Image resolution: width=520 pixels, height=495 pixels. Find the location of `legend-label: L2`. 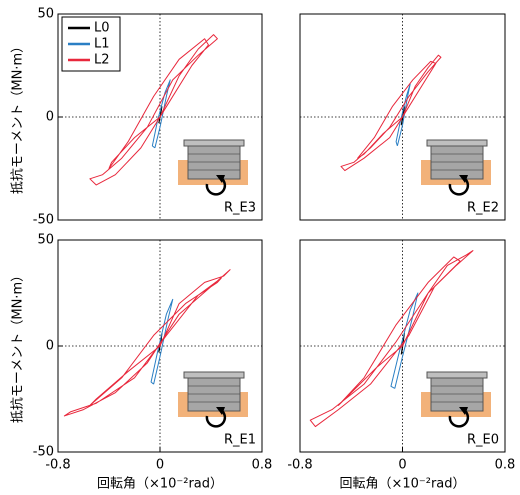

legend-label: L2 is located at coordinates (102, 60).